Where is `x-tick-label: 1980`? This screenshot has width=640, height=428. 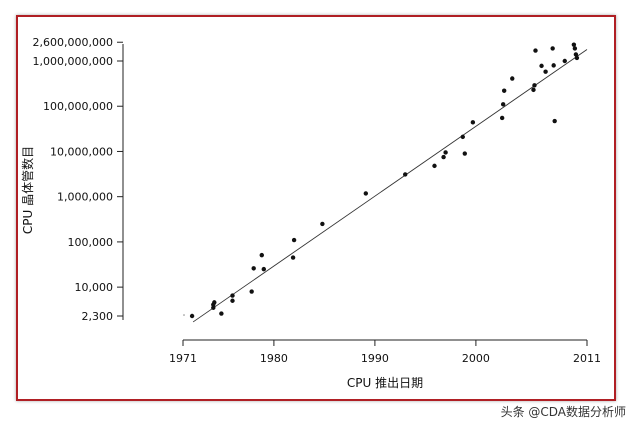
x-tick-label: 1980 is located at coordinates (274, 358).